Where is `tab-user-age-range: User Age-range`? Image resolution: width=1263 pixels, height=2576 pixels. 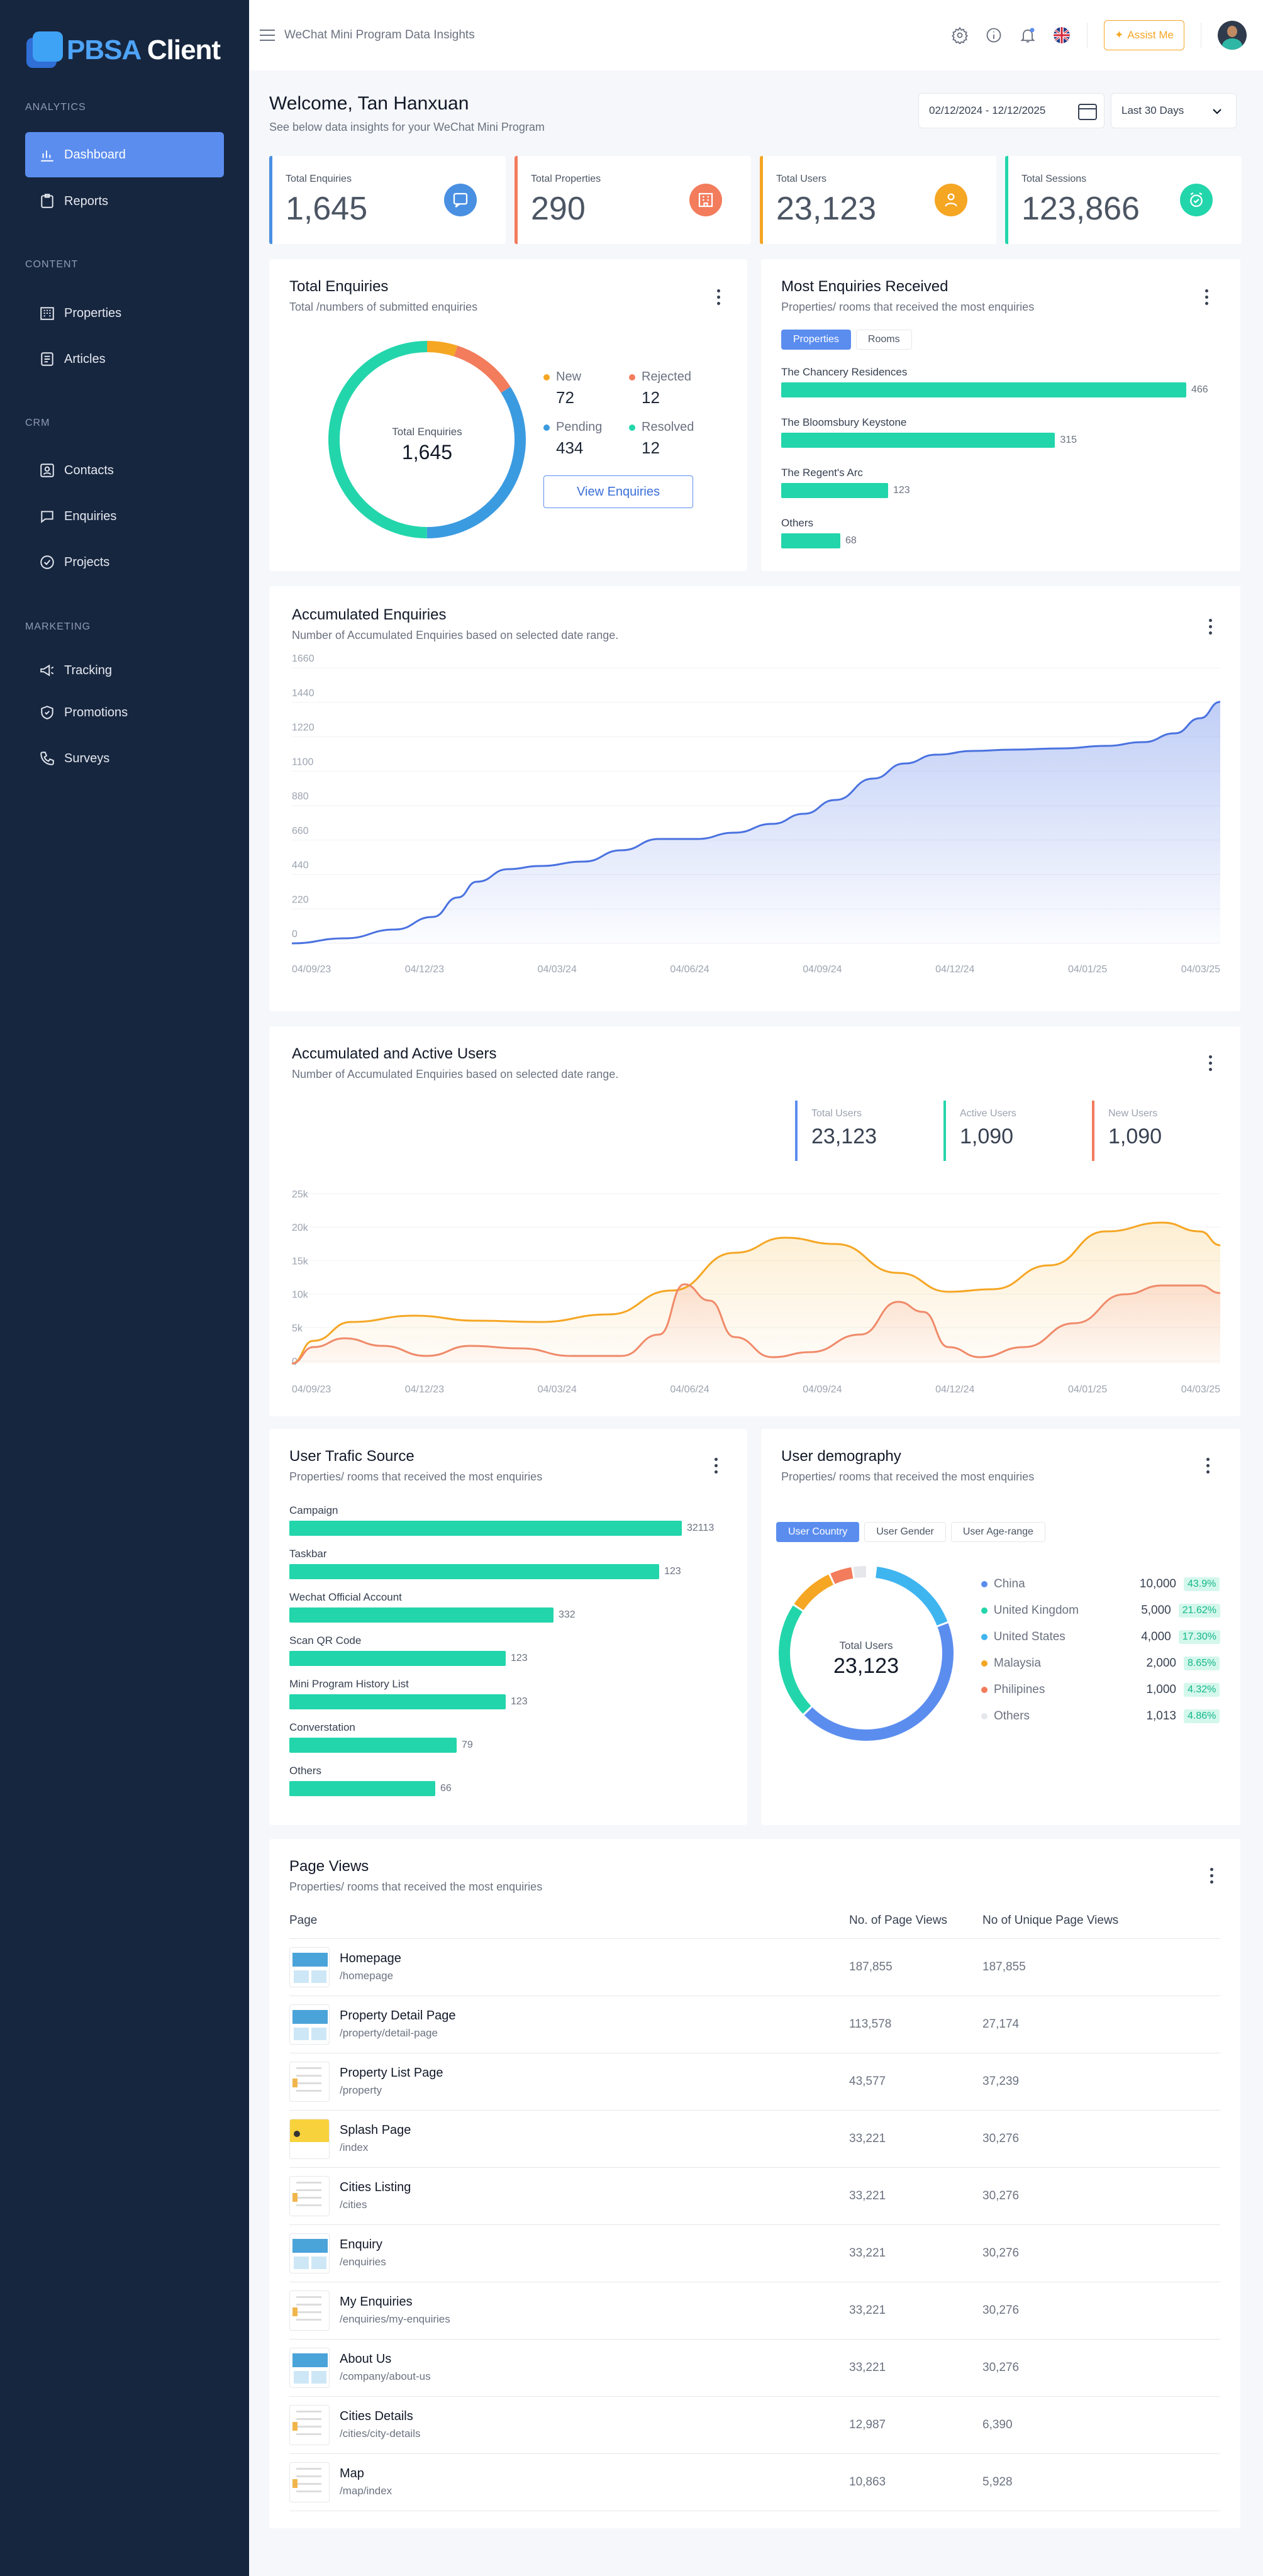
tab-user-age-range: User Age-range is located at coordinates (997, 1532).